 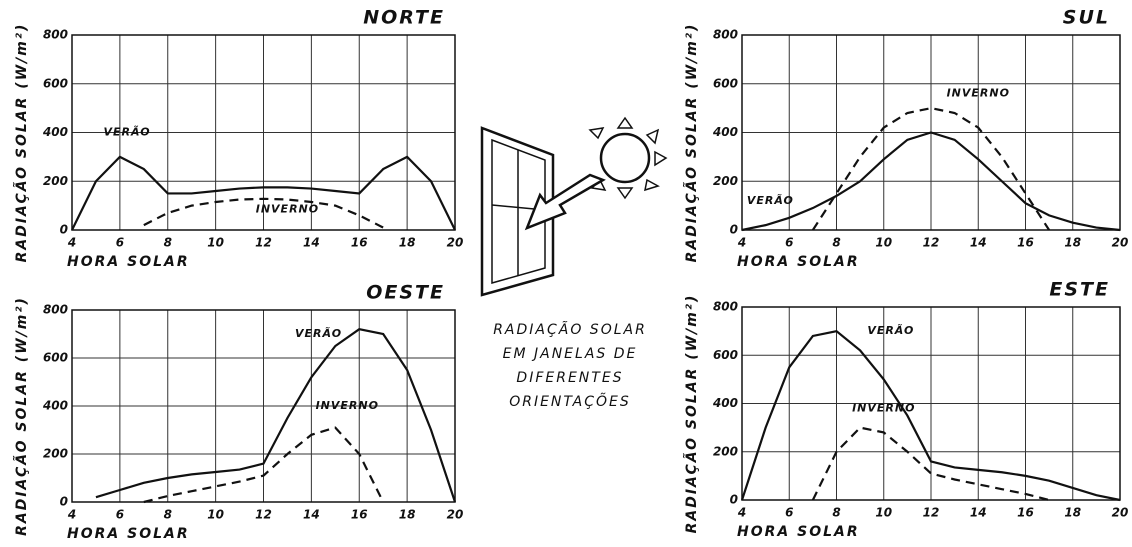 I want to click on caption-line: ORIENTAÇÕES, so click(x=570, y=401).